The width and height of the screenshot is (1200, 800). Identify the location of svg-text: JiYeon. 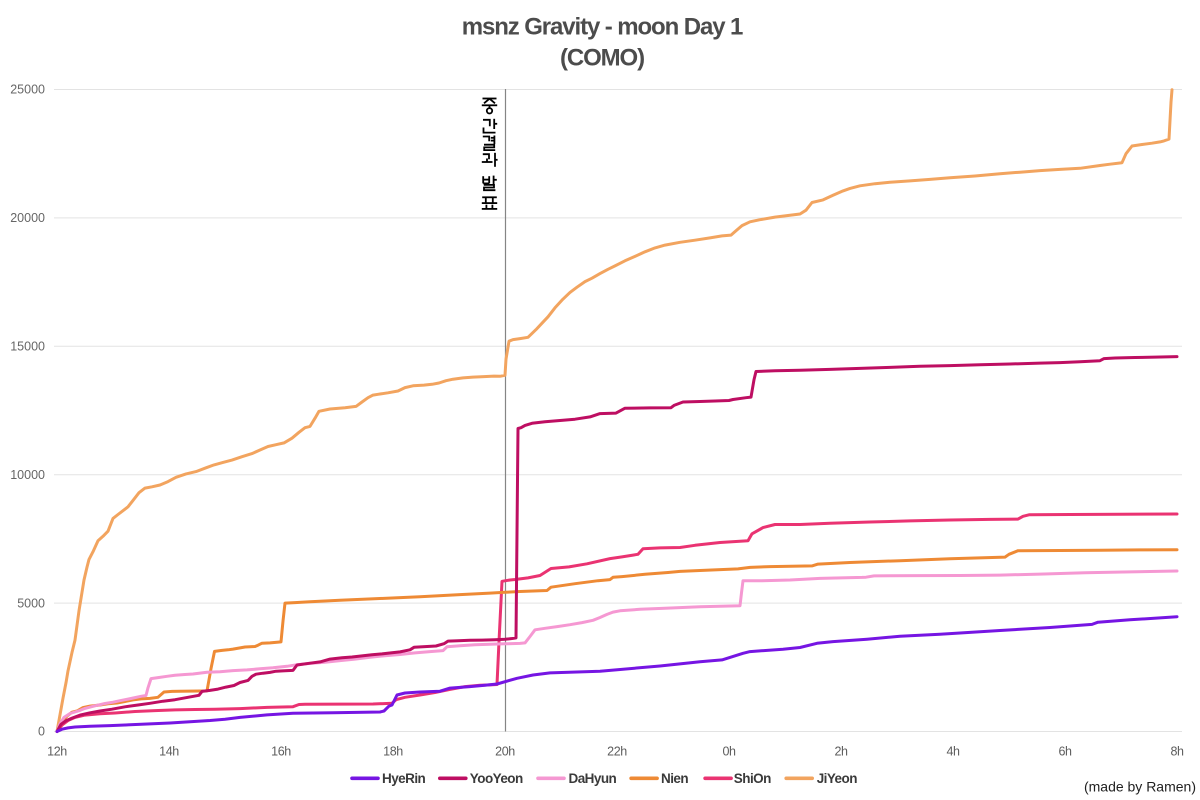
(837, 778).